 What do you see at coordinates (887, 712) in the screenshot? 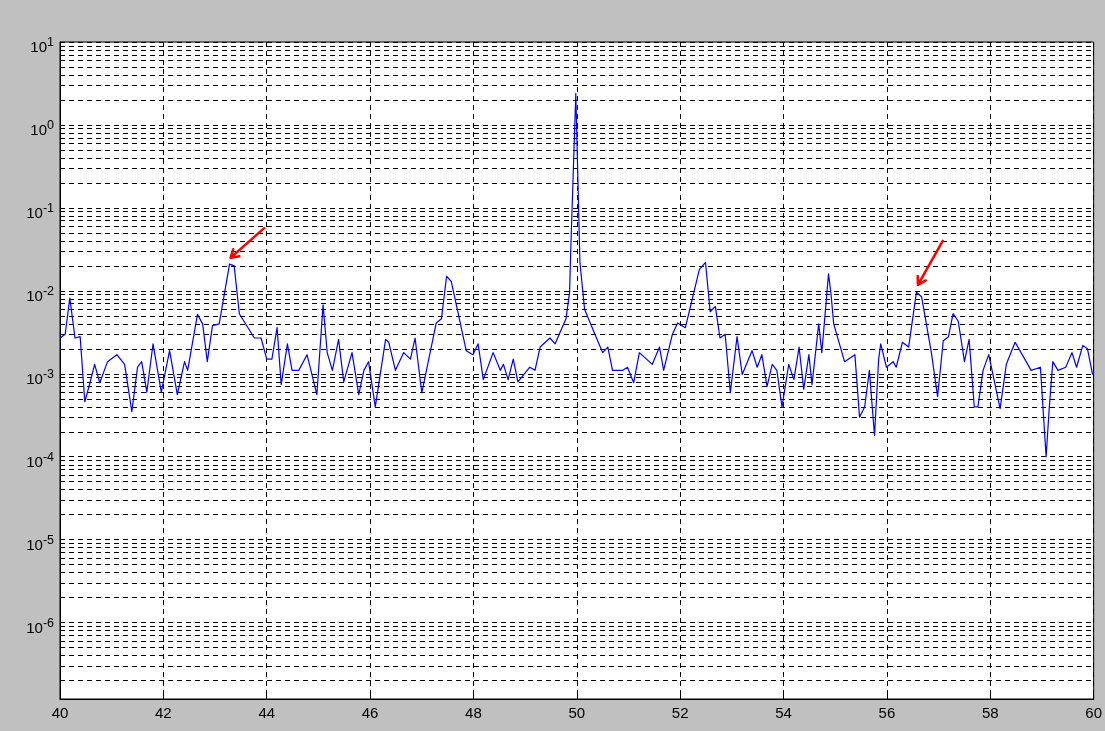
I see `x-tick-label: 56` at bounding box center [887, 712].